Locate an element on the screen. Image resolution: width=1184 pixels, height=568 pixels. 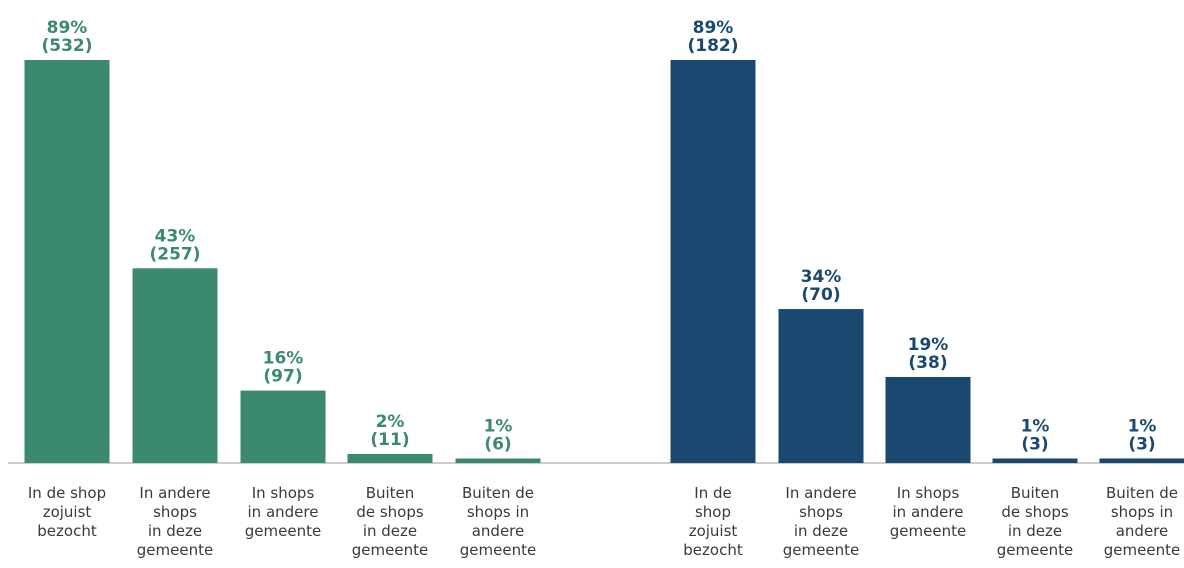
value-label-2-3: 19% is located at coordinates (928, 345).